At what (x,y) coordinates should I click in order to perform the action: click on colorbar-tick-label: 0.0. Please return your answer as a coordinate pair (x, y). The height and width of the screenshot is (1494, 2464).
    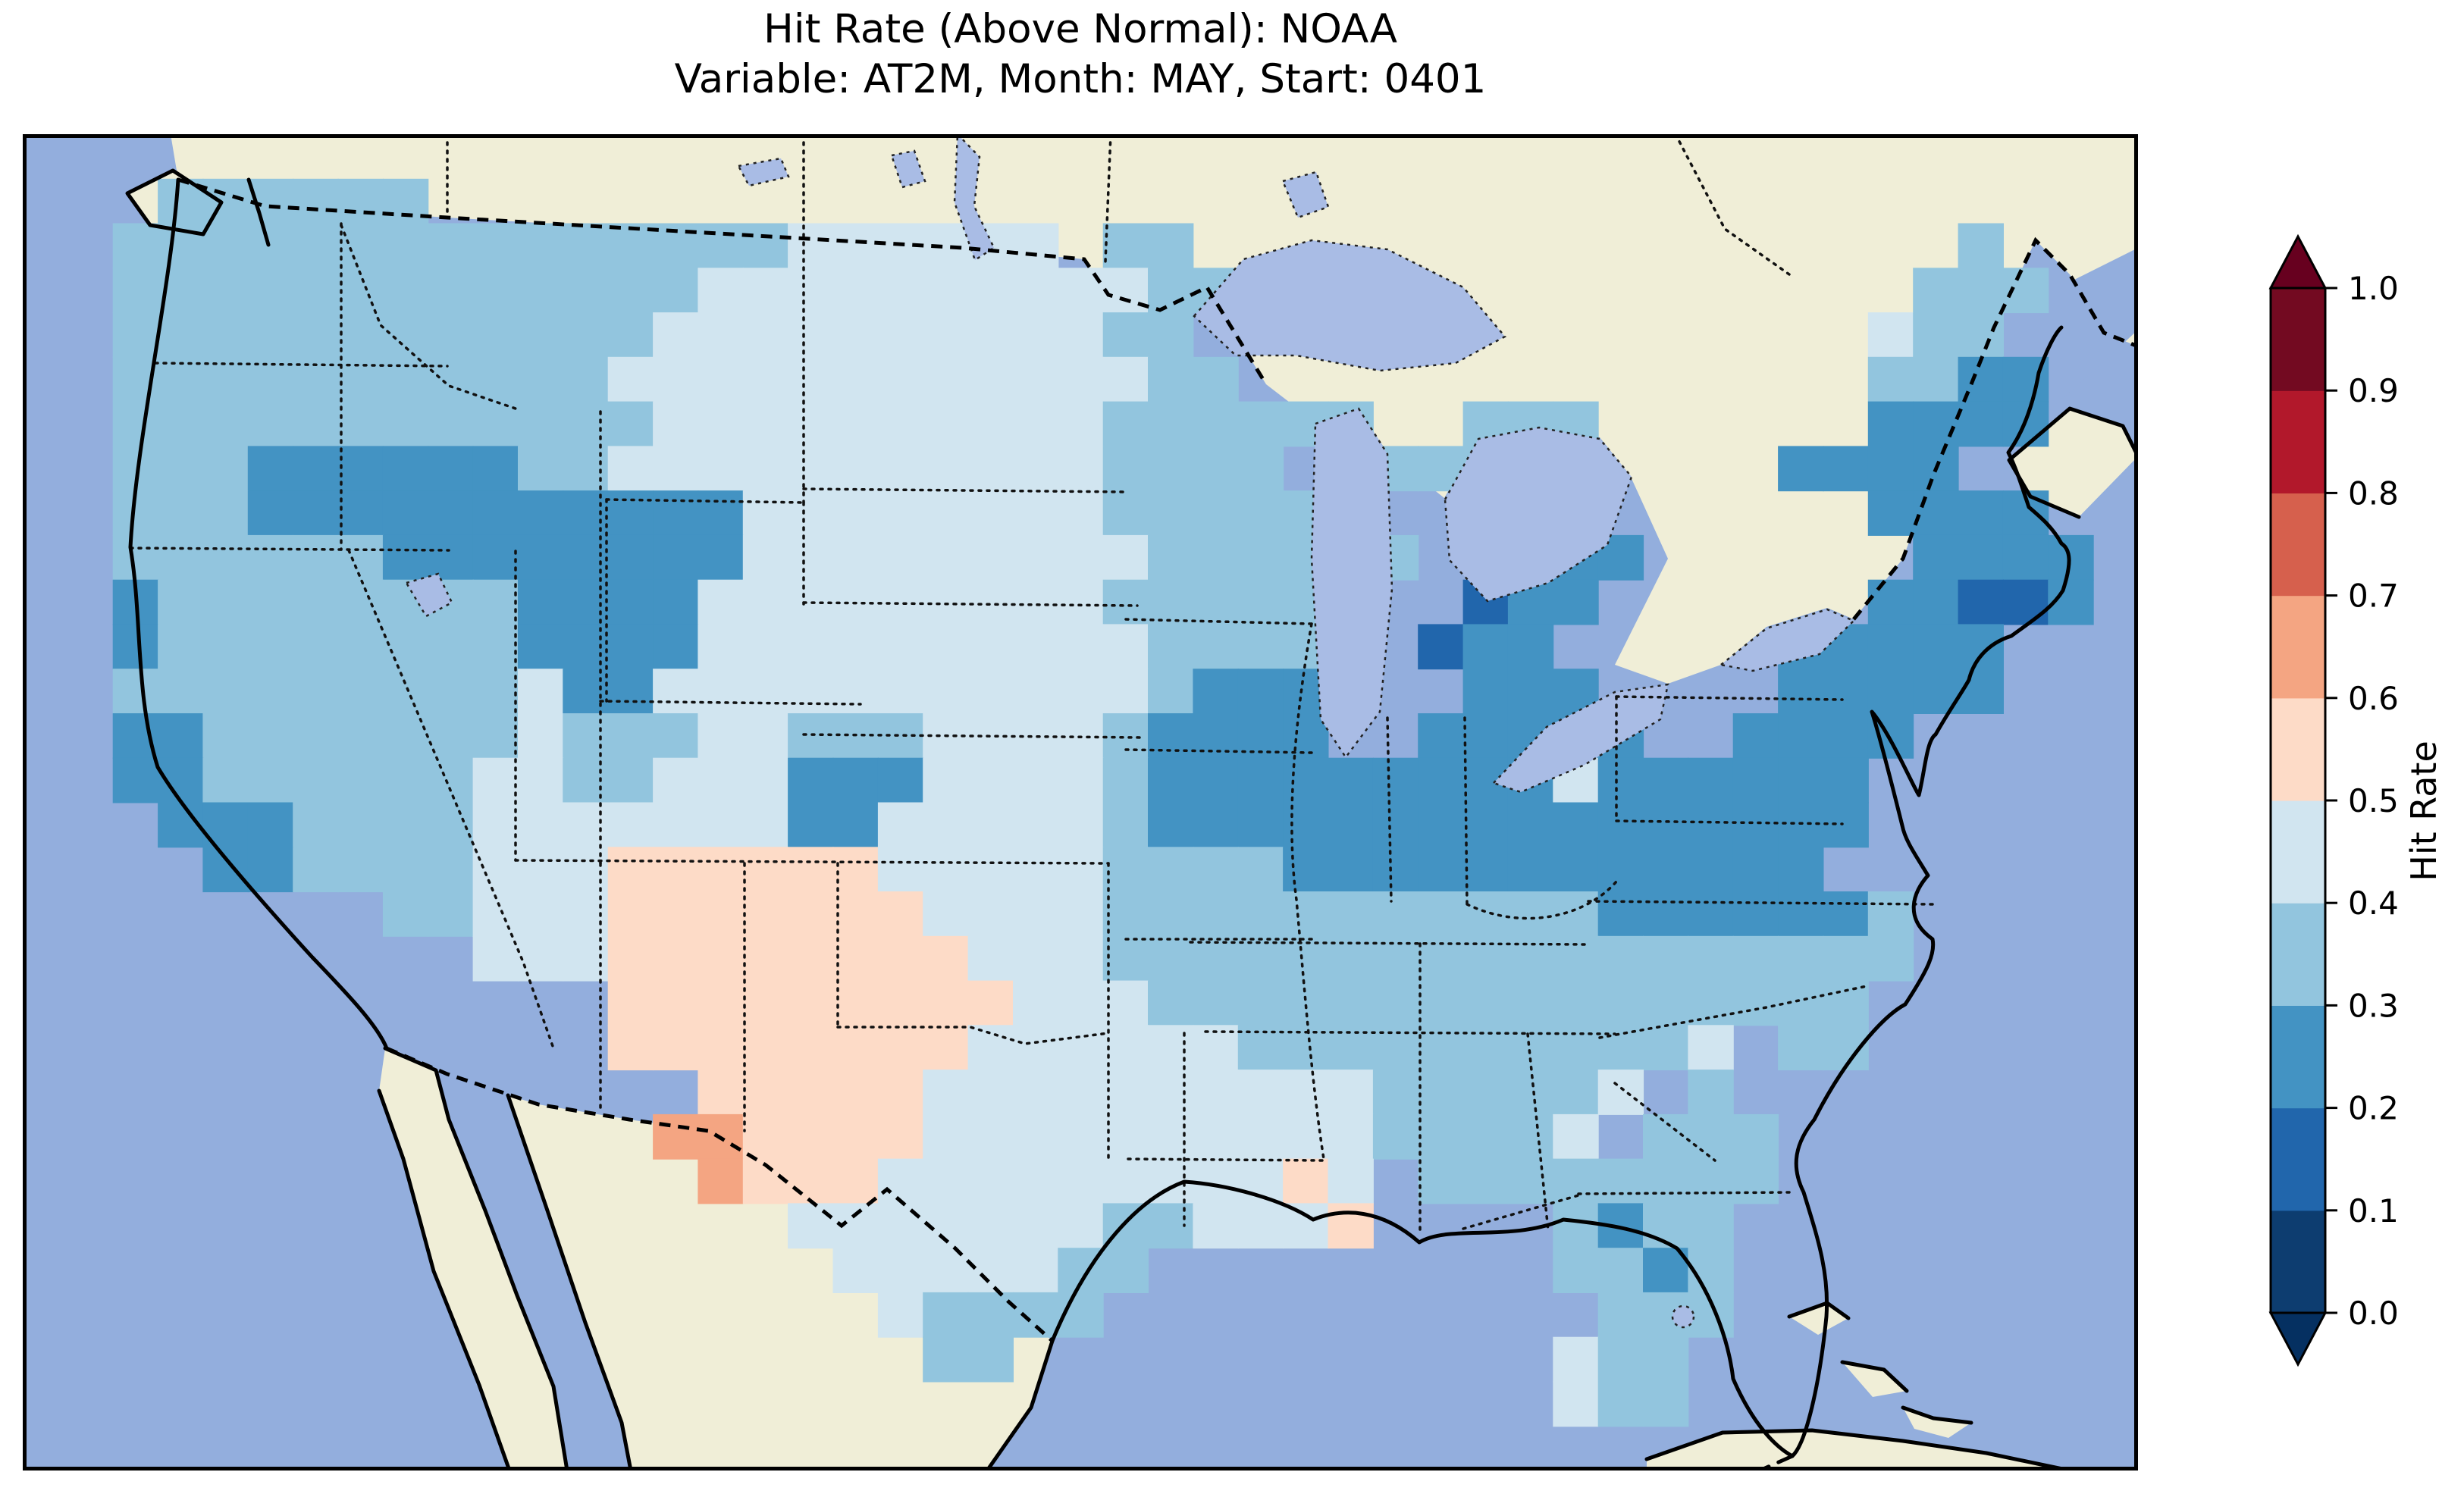
    Looking at the image, I should click on (2374, 1313).